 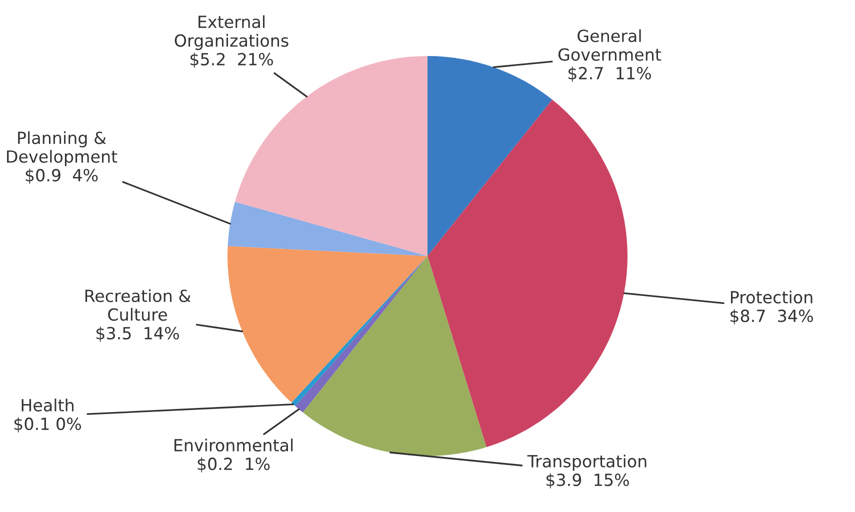 I want to click on data-label: $0.9 4%, so click(x=62, y=176).